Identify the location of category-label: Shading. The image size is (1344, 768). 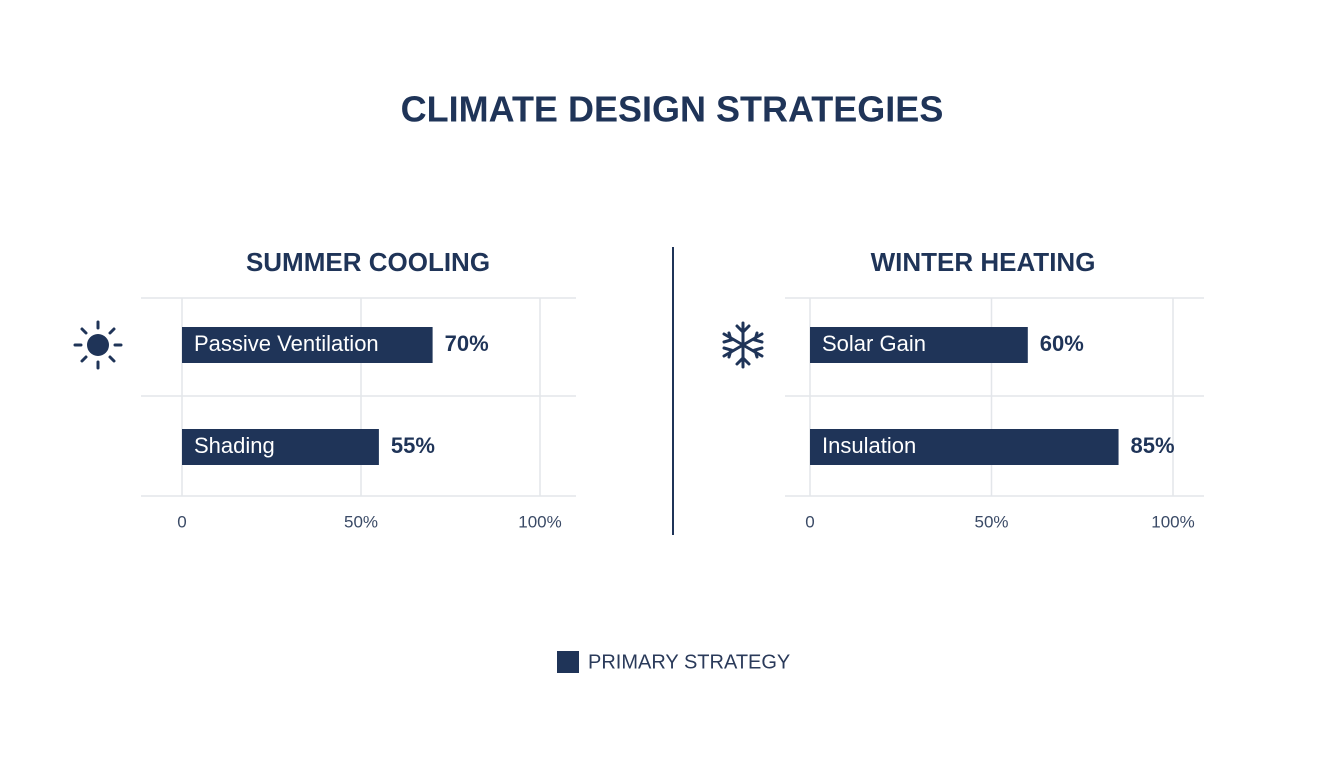
(234, 445).